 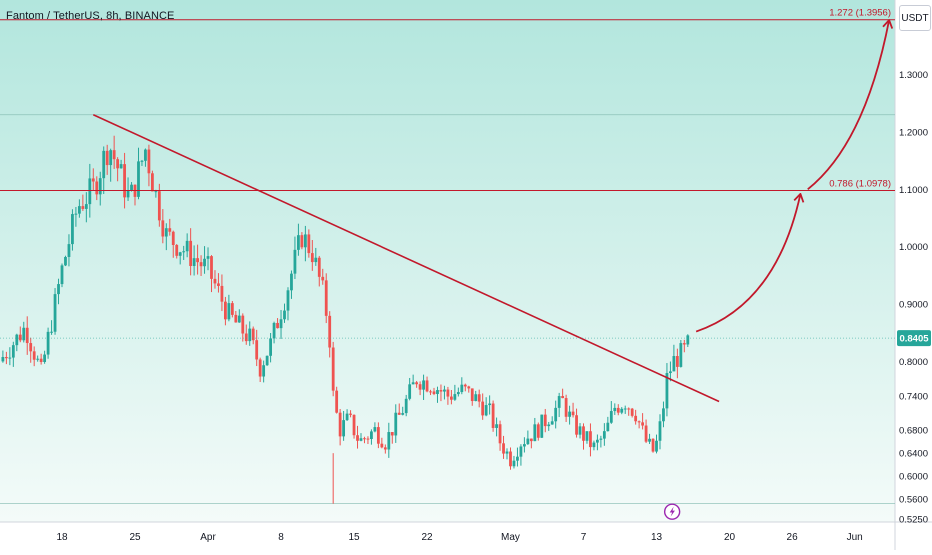 What do you see at coordinates (914, 338) in the screenshot?
I see `last-price-badge` at bounding box center [914, 338].